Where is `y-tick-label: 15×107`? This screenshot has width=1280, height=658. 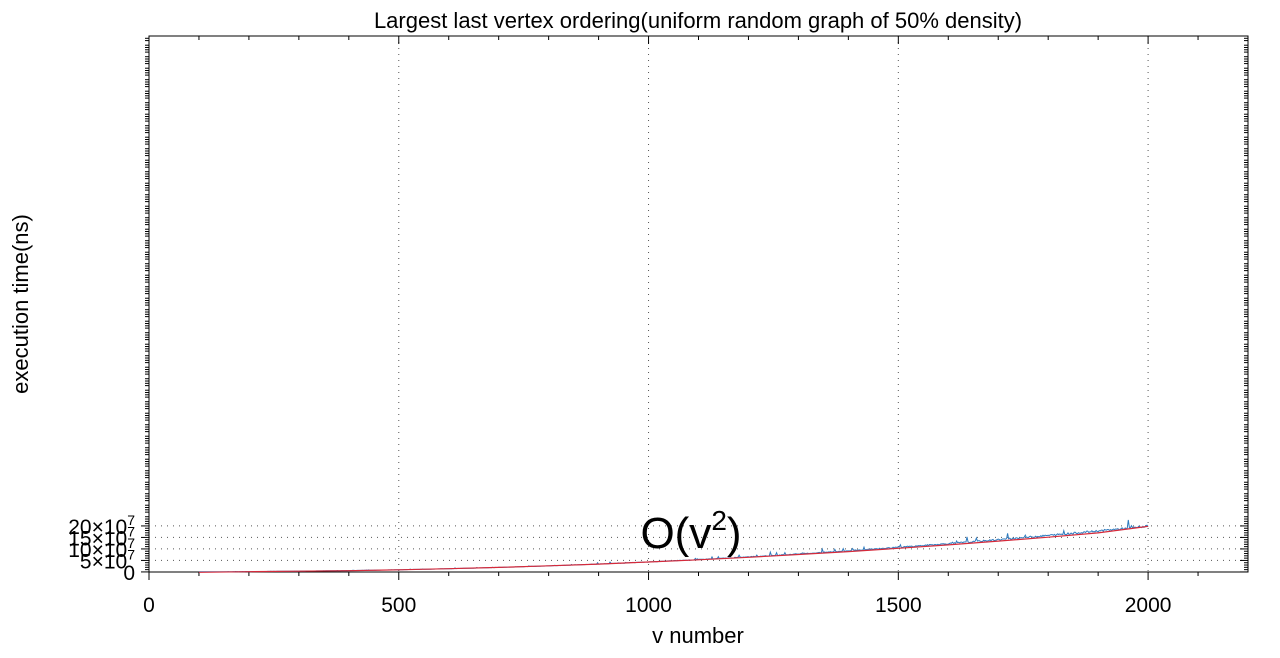 y-tick-label: 15×107 is located at coordinates (101, 536).